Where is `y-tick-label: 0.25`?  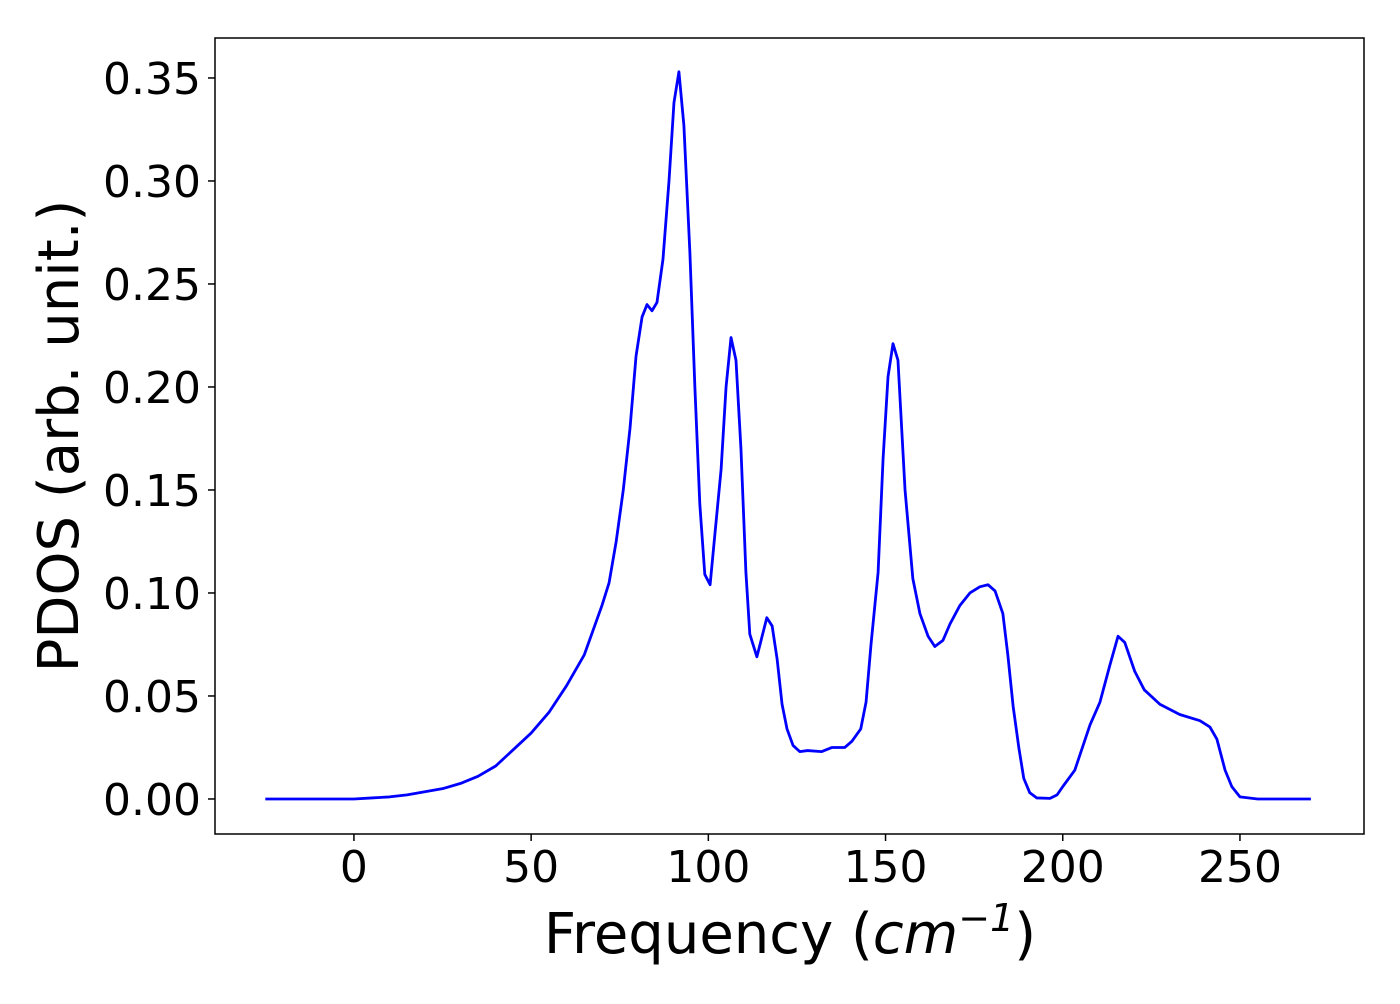
y-tick-label: 0.25 is located at coordinates (152, 285).